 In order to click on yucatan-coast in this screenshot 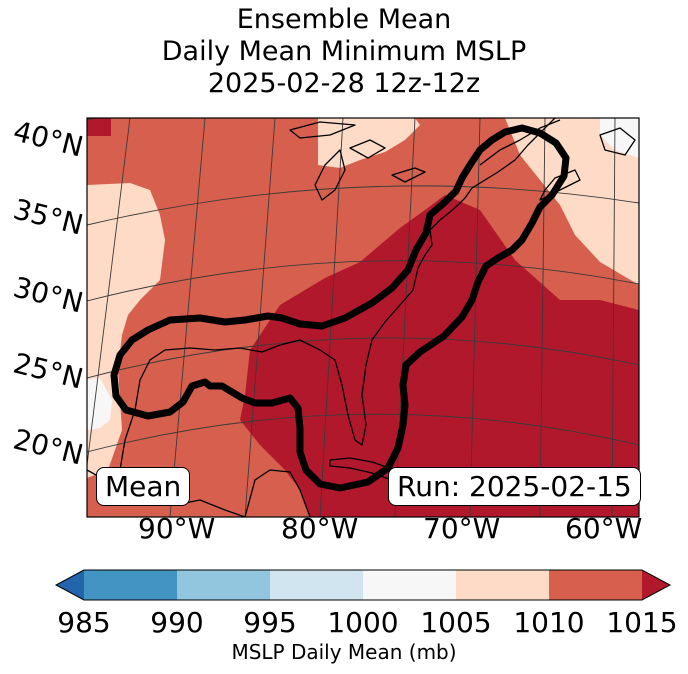, I will do `click(277, 493)`.